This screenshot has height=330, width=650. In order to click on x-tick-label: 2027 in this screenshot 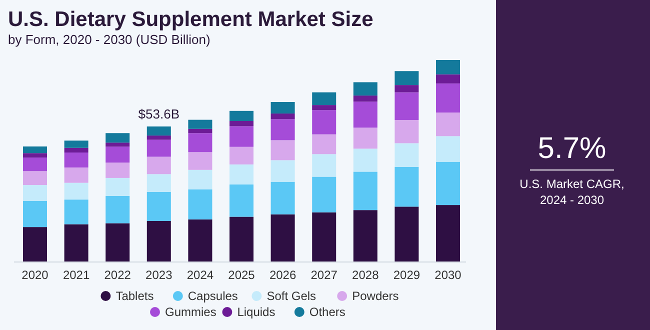, I will do `click(324, 275)`.